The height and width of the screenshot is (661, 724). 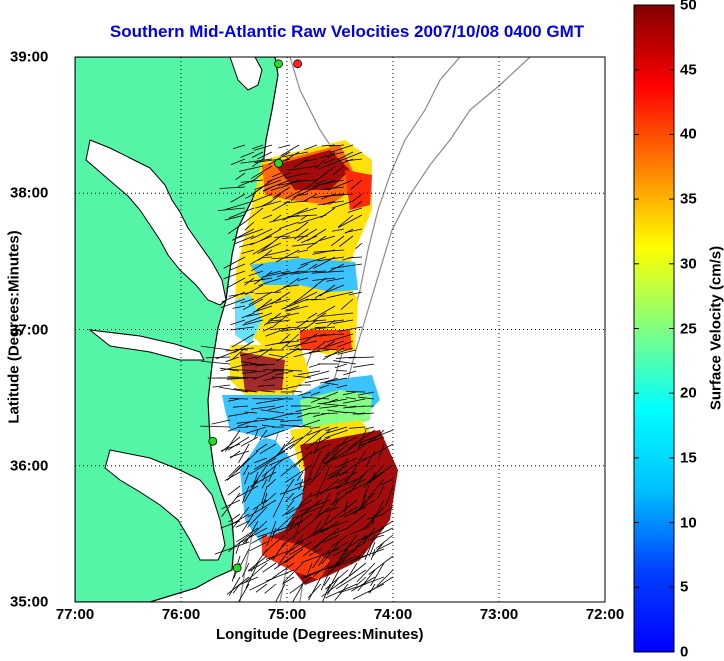 What do you see at coordinates (688, 7) in the screenshot?
I see `colorbar-tick-label: 50` at bounding box center [688, 7].